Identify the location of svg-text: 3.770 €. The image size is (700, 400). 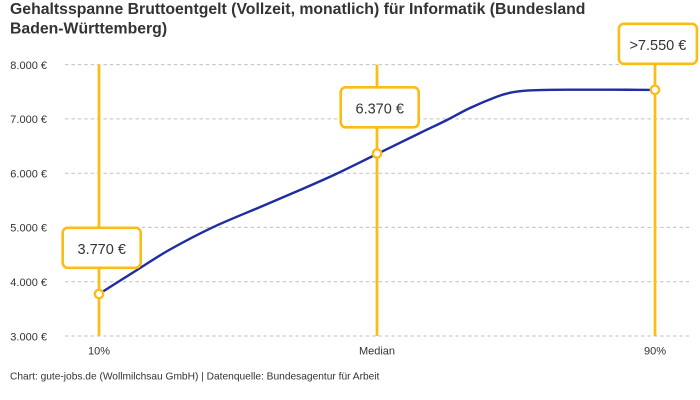
(102, 250).